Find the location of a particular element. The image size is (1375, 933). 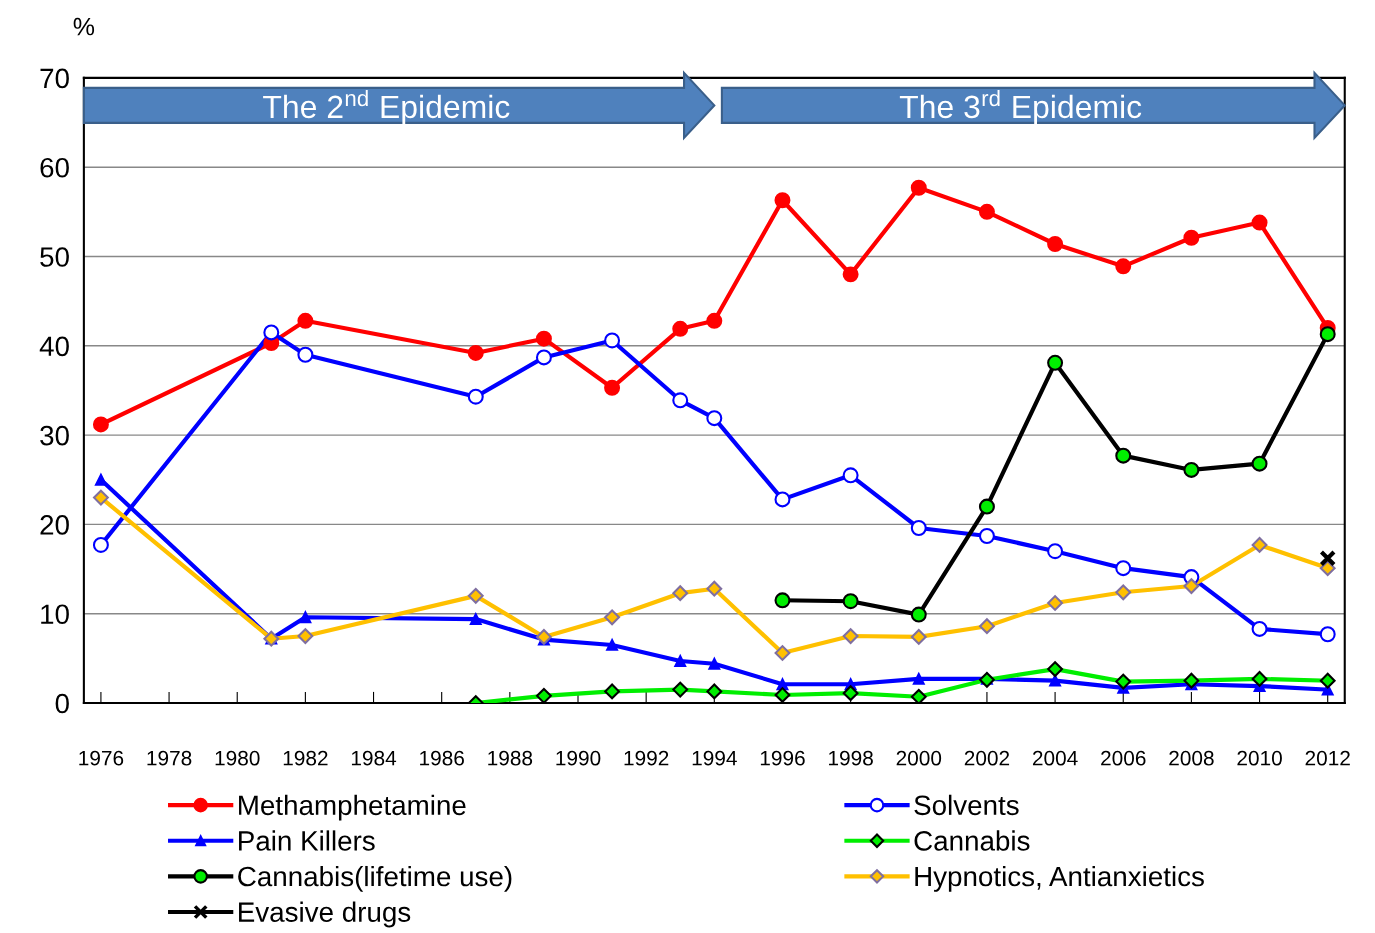

legend-label: Hypnotics, Antianxietics is located at coordinates (1059, 878).